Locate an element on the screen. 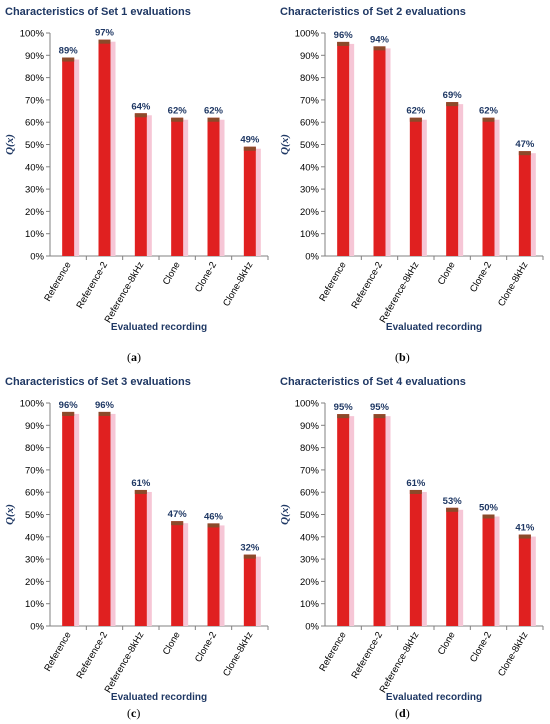  y-tick-label: 50% is located at coordinates (35, 145).